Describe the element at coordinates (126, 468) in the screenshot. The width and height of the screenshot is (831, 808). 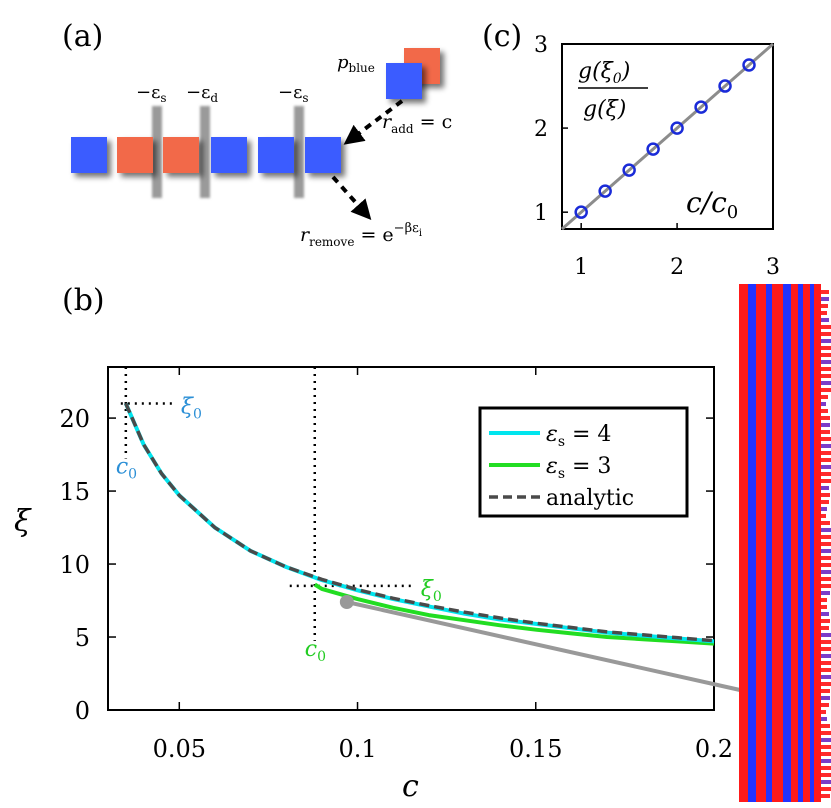
I see `c0-label: c0` at that location.